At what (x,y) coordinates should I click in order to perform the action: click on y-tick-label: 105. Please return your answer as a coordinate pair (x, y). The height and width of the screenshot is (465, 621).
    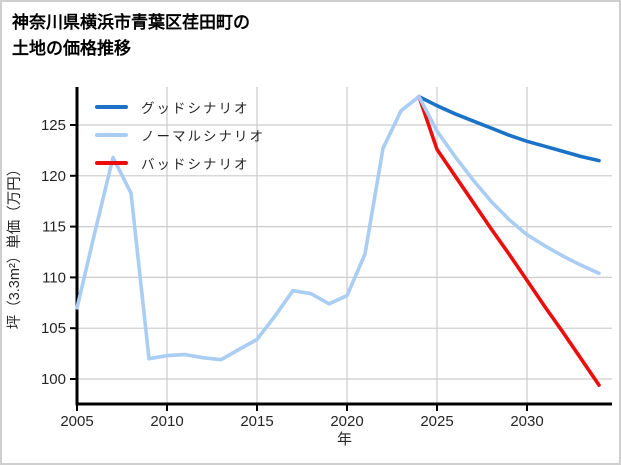
    Looking at the image, I should click on (53, 328).